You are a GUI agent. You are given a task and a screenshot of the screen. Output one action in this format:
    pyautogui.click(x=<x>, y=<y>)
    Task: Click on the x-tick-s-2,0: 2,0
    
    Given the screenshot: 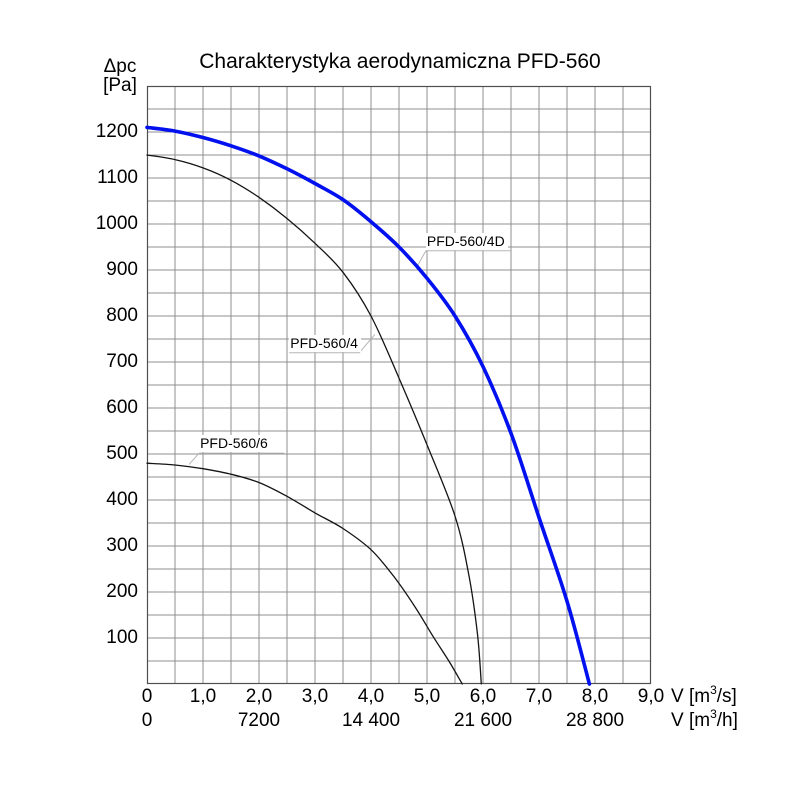 What is the action you would take?
    pyautogui.click(x=259, y=696)
    